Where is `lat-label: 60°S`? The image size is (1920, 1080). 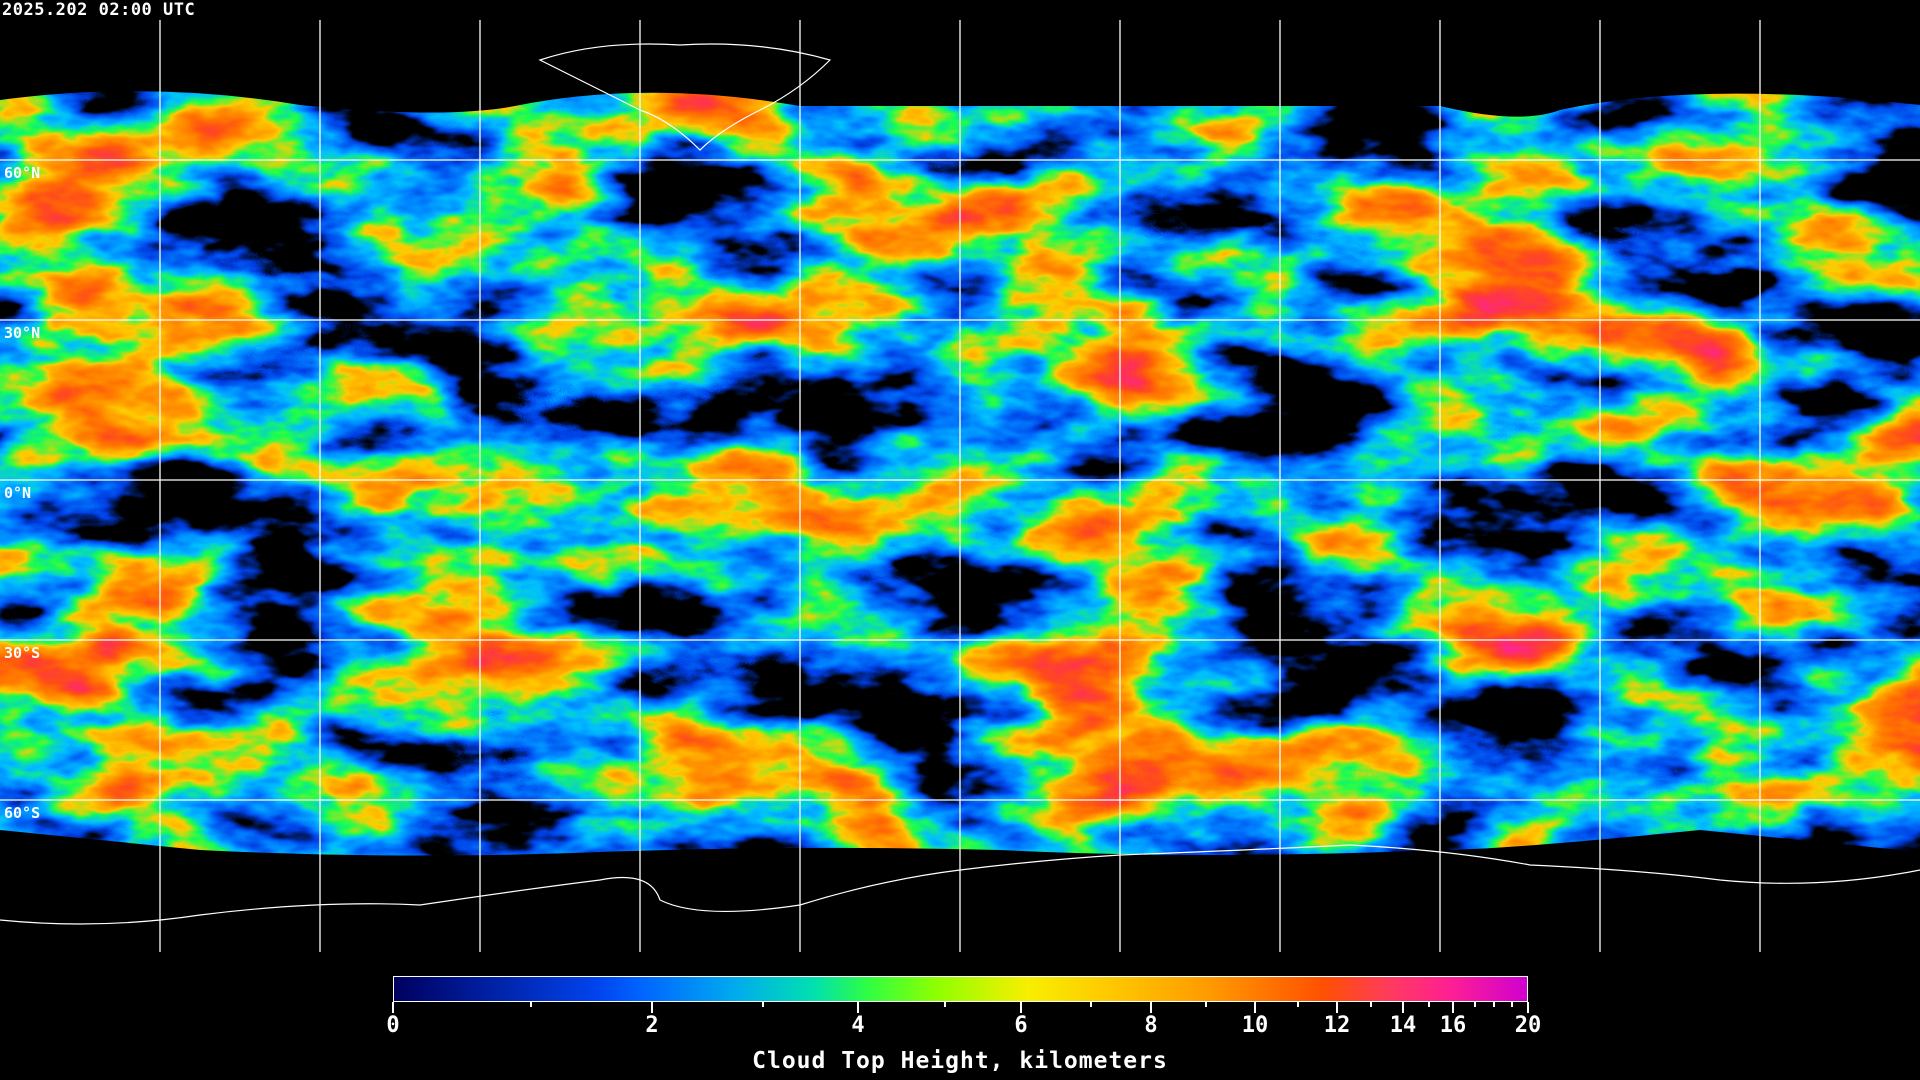 lat-label: 60°S is located at coordinates (22, 813).